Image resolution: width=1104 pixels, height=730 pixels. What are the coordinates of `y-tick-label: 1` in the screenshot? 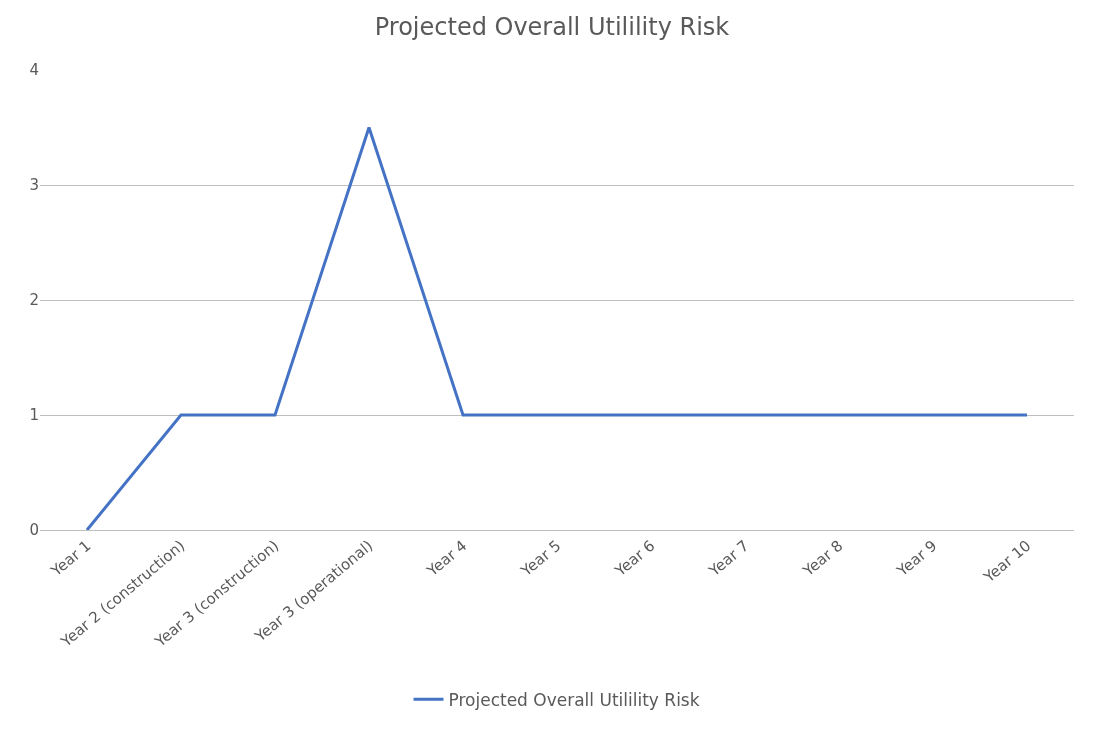 It's located at (34, 415).